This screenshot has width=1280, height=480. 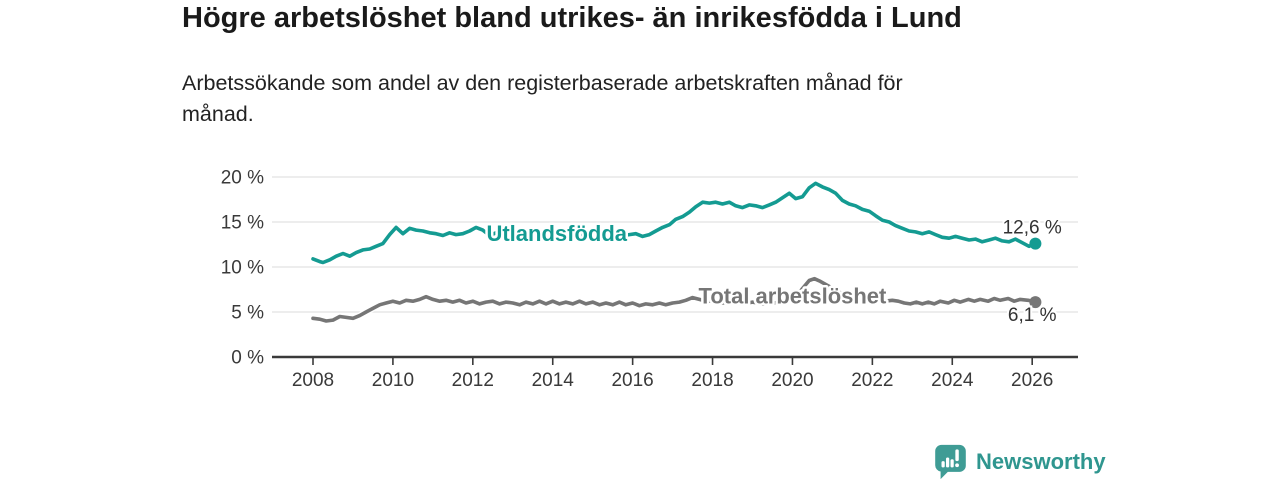 What do you see at coordinates (247, 358) in the screenshot?
I see `y-tick-label: 0 %` at bounding box center [247, 358].